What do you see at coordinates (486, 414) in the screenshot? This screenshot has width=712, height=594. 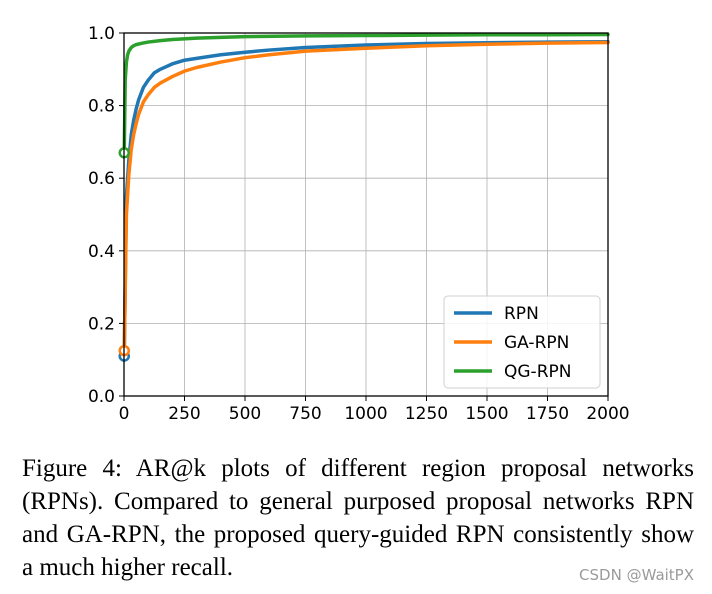 I see `x-tick-label: 1500` at bounding box center [486, 414].